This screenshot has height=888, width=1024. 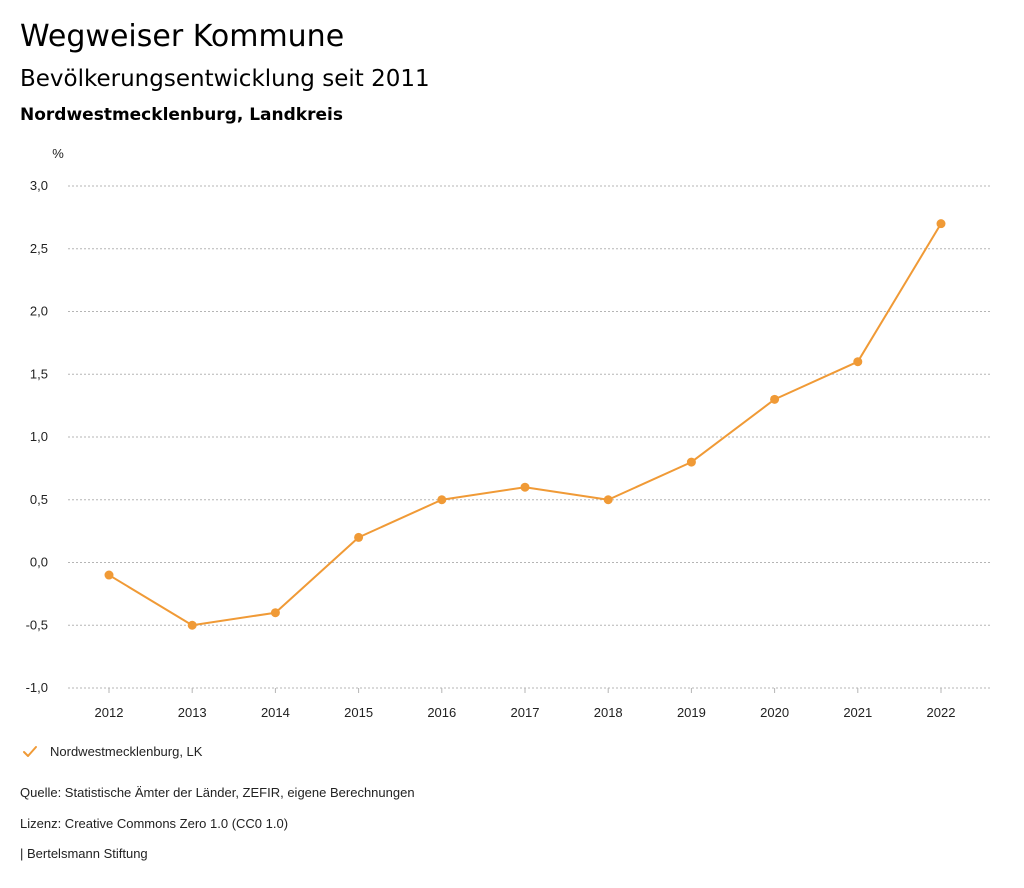 I want to click on x-tick-label: 2017, so click(x=525, y=712).